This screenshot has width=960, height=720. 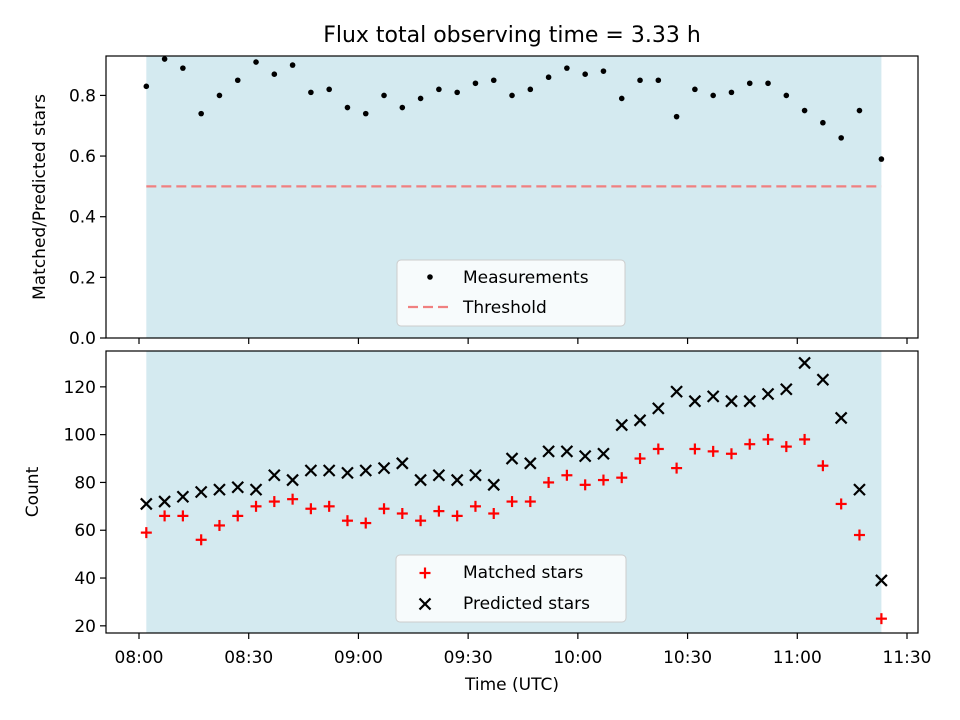 I want to click on count-x-tick-label: 11:00, so click(x=797, y=658).